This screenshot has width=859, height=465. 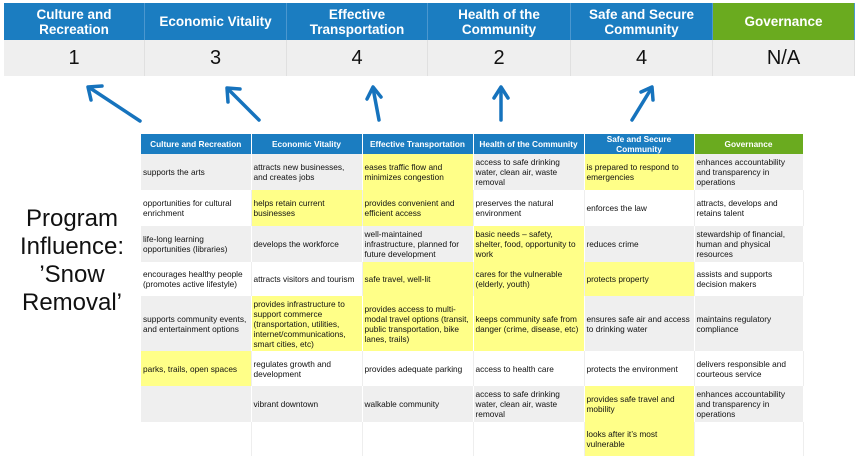 I want to click on table-cell: enforces the law, so click(x=639, y=208).